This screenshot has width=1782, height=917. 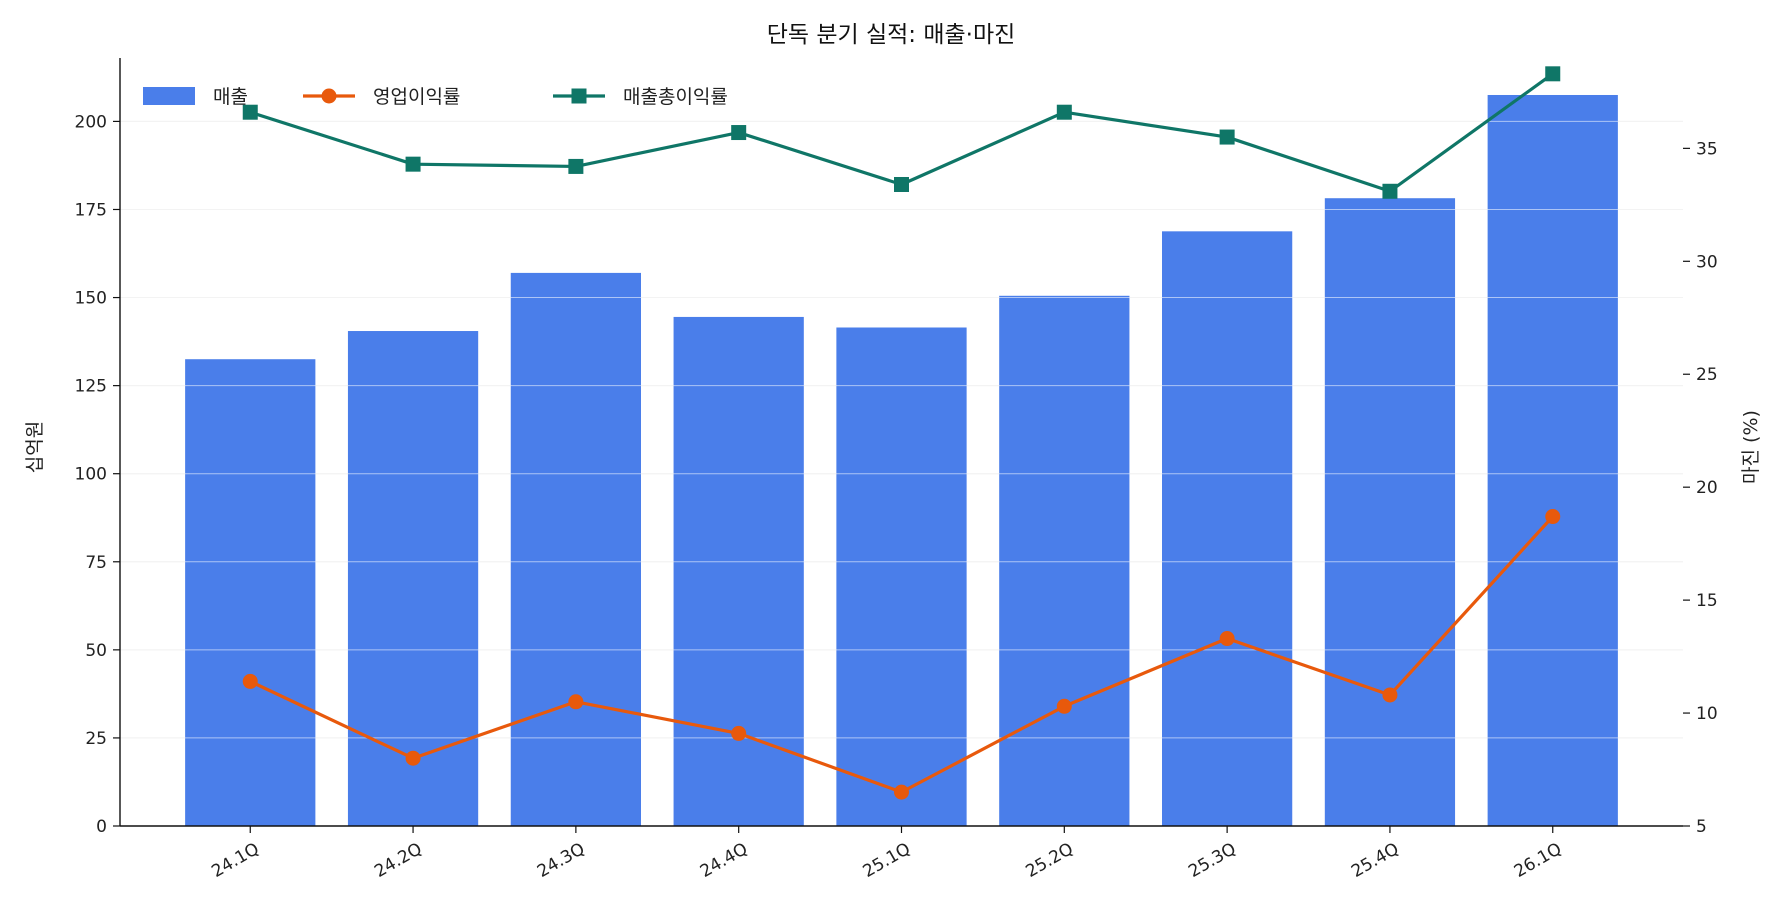 I want to click on legend-marker-영업이익률, so click(x=329, y=96).